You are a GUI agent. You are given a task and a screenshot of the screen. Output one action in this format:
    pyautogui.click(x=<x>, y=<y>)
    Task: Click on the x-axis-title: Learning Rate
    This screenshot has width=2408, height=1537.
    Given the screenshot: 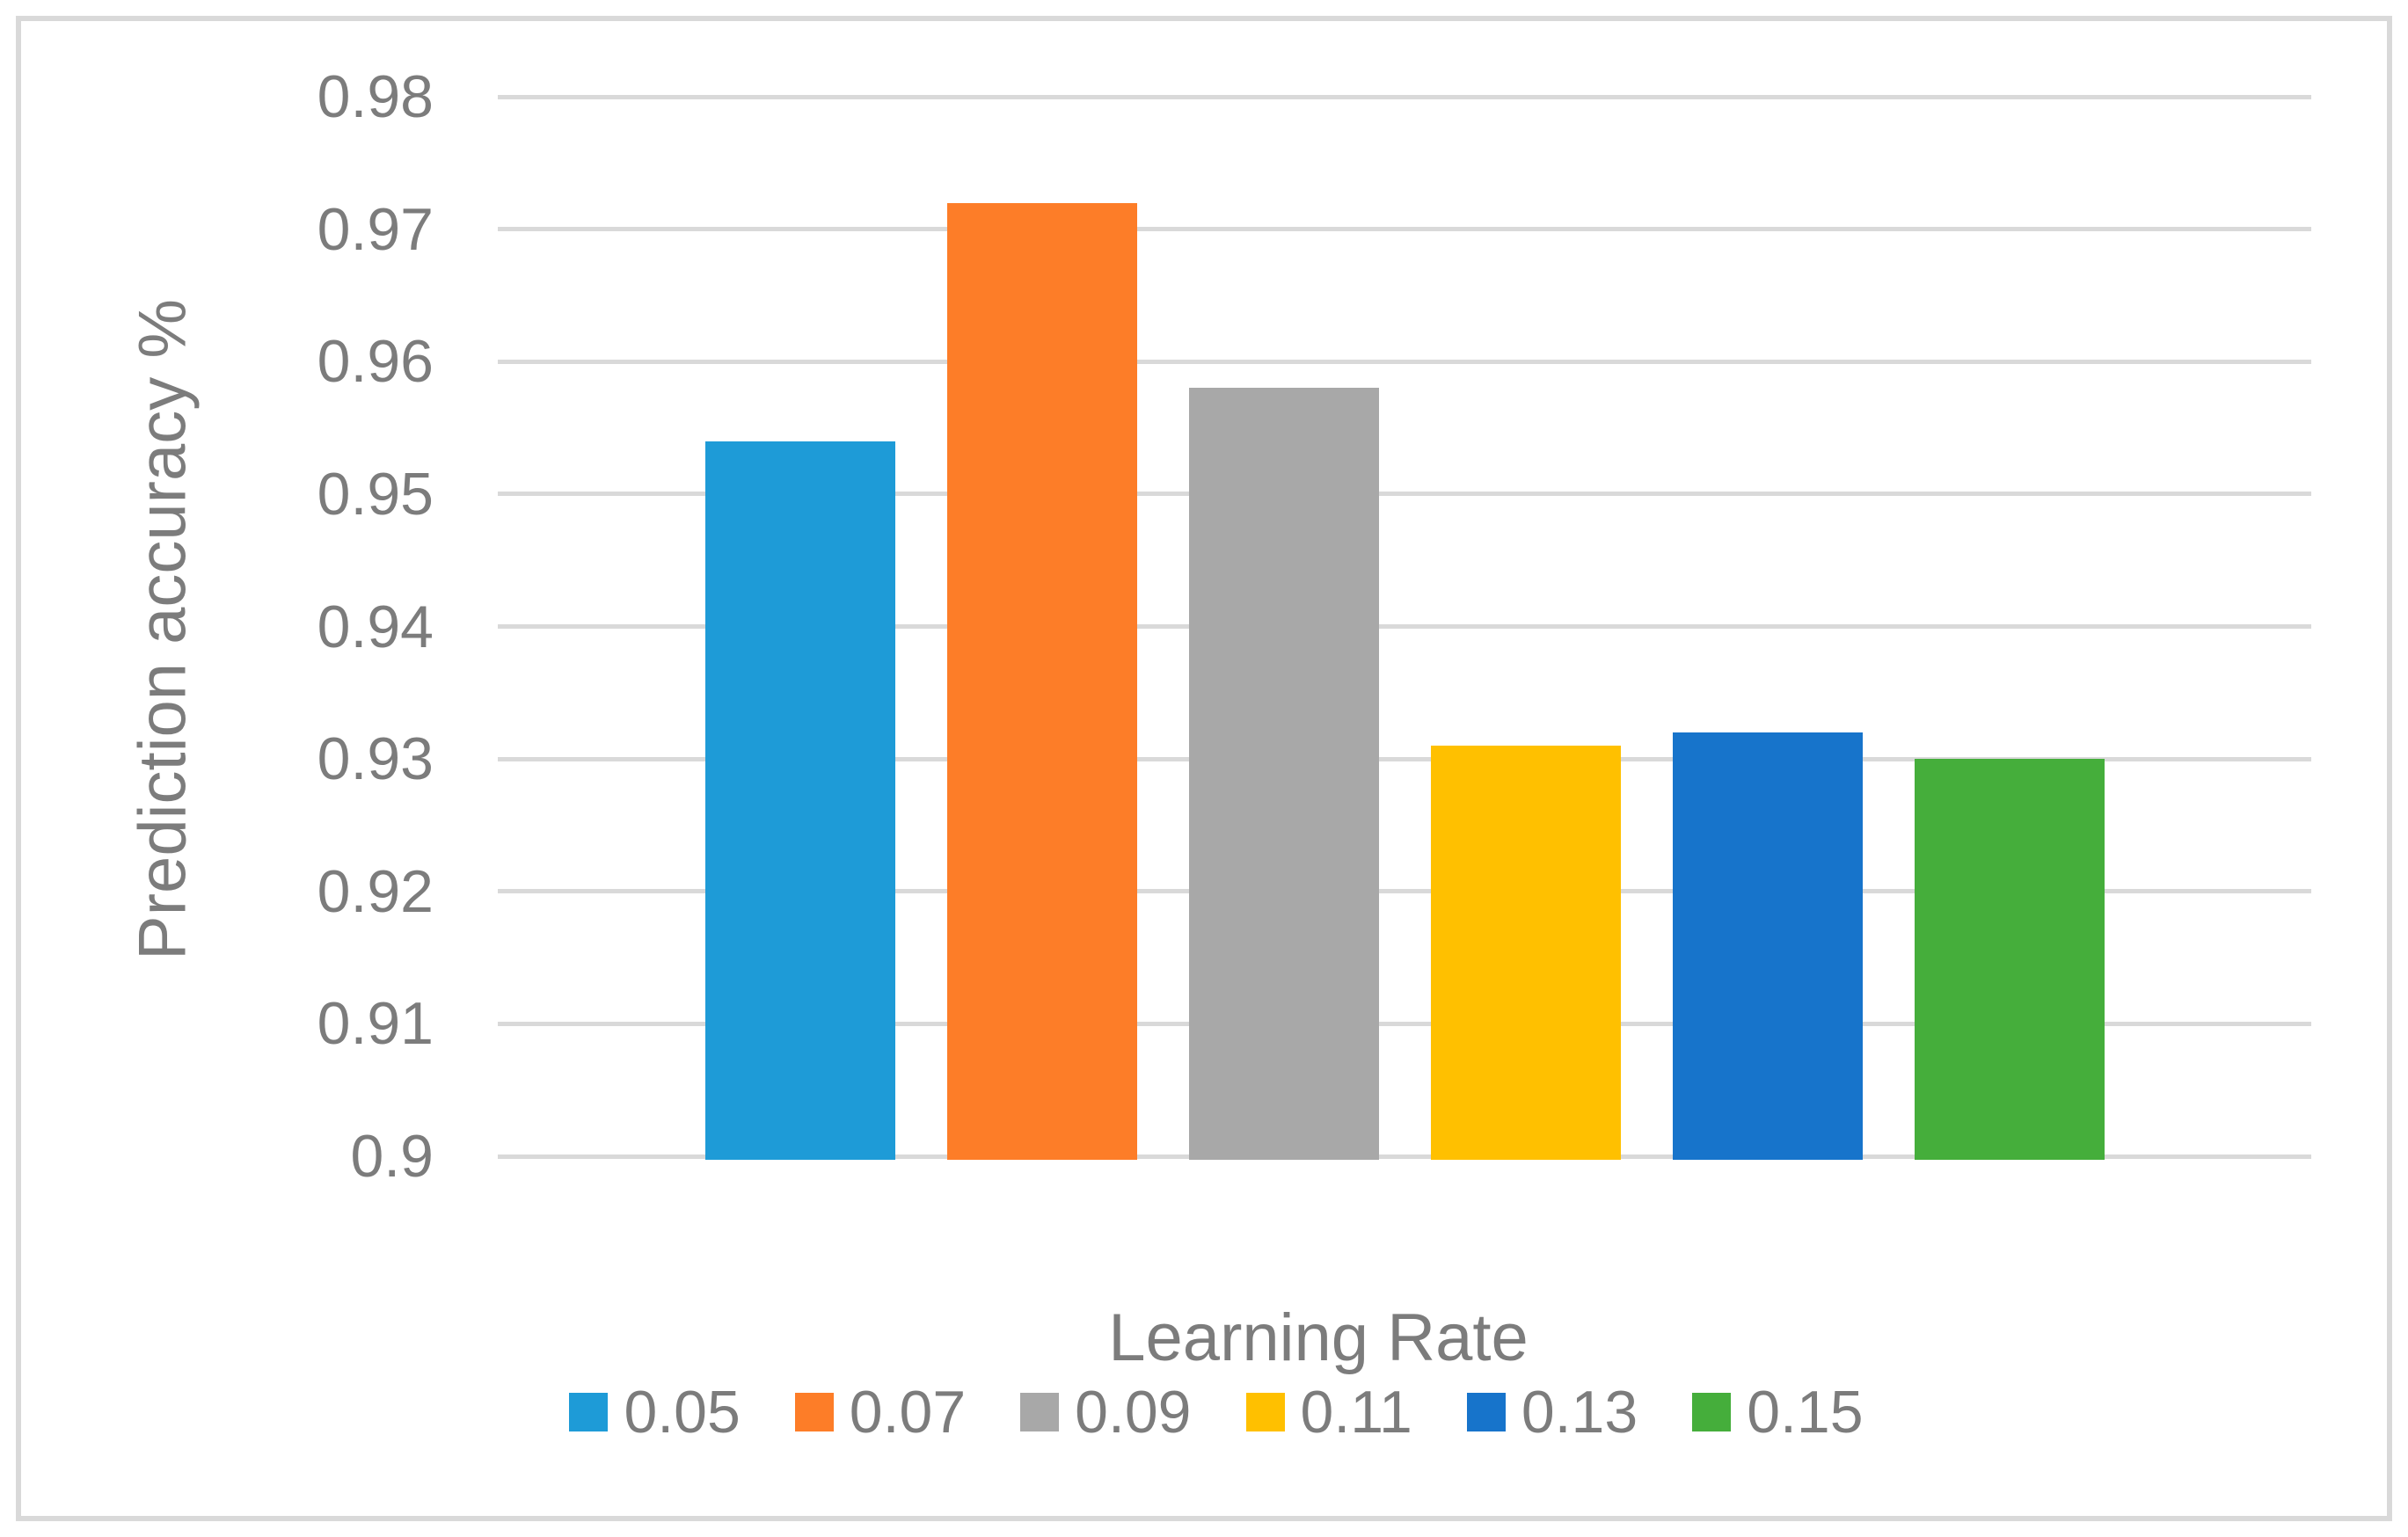 What is the action you would take?
    pyautogui.click(x=1318, y=1337)
    